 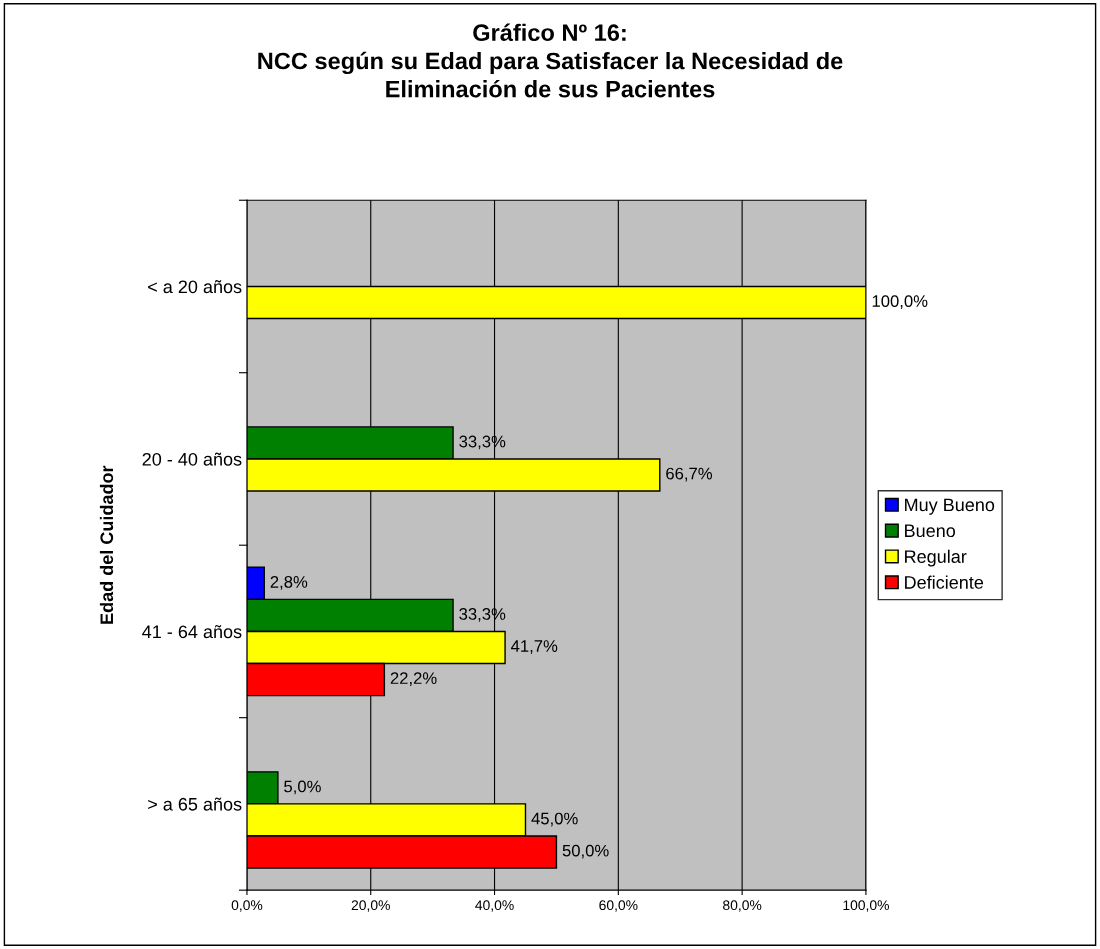 What do you see at coordinates (618, 906) in the screenshot?
I see `x-tick-label: 60,0%` at bounding box center [618, 906].